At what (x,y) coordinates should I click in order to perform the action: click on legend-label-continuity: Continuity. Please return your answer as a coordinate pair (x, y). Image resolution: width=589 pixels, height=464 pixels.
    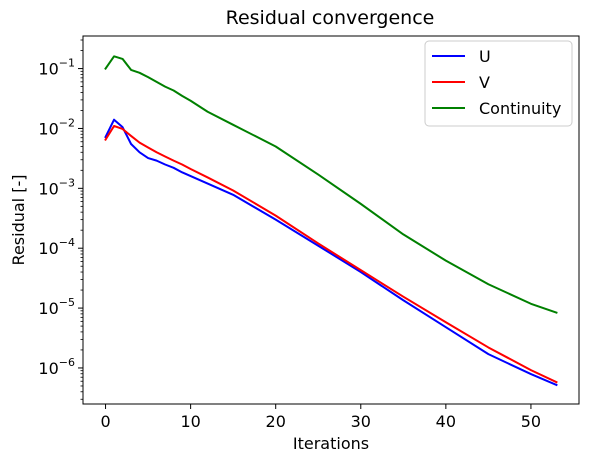
    Looking at the image, I should click on (520, 108).